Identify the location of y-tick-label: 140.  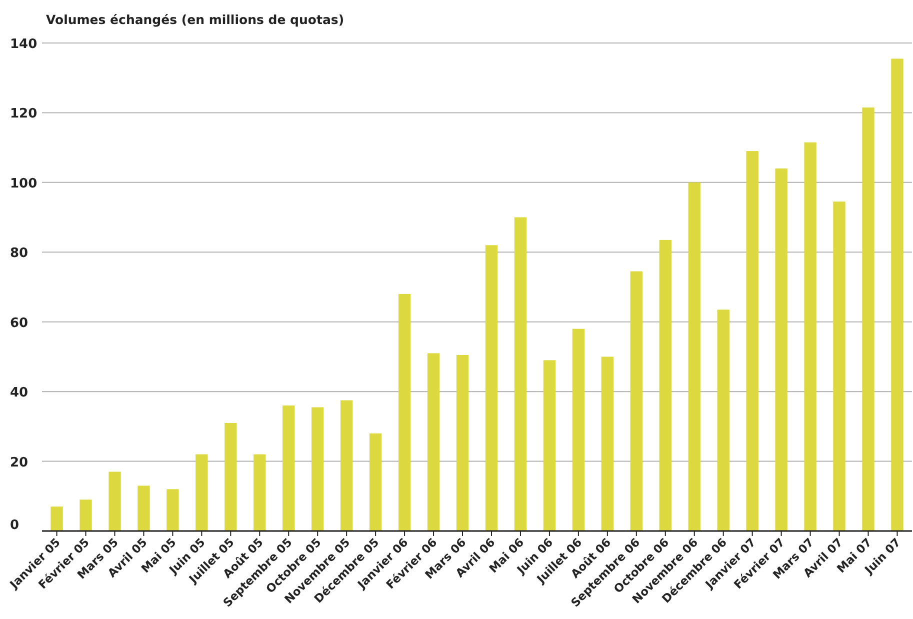
(24, 44).